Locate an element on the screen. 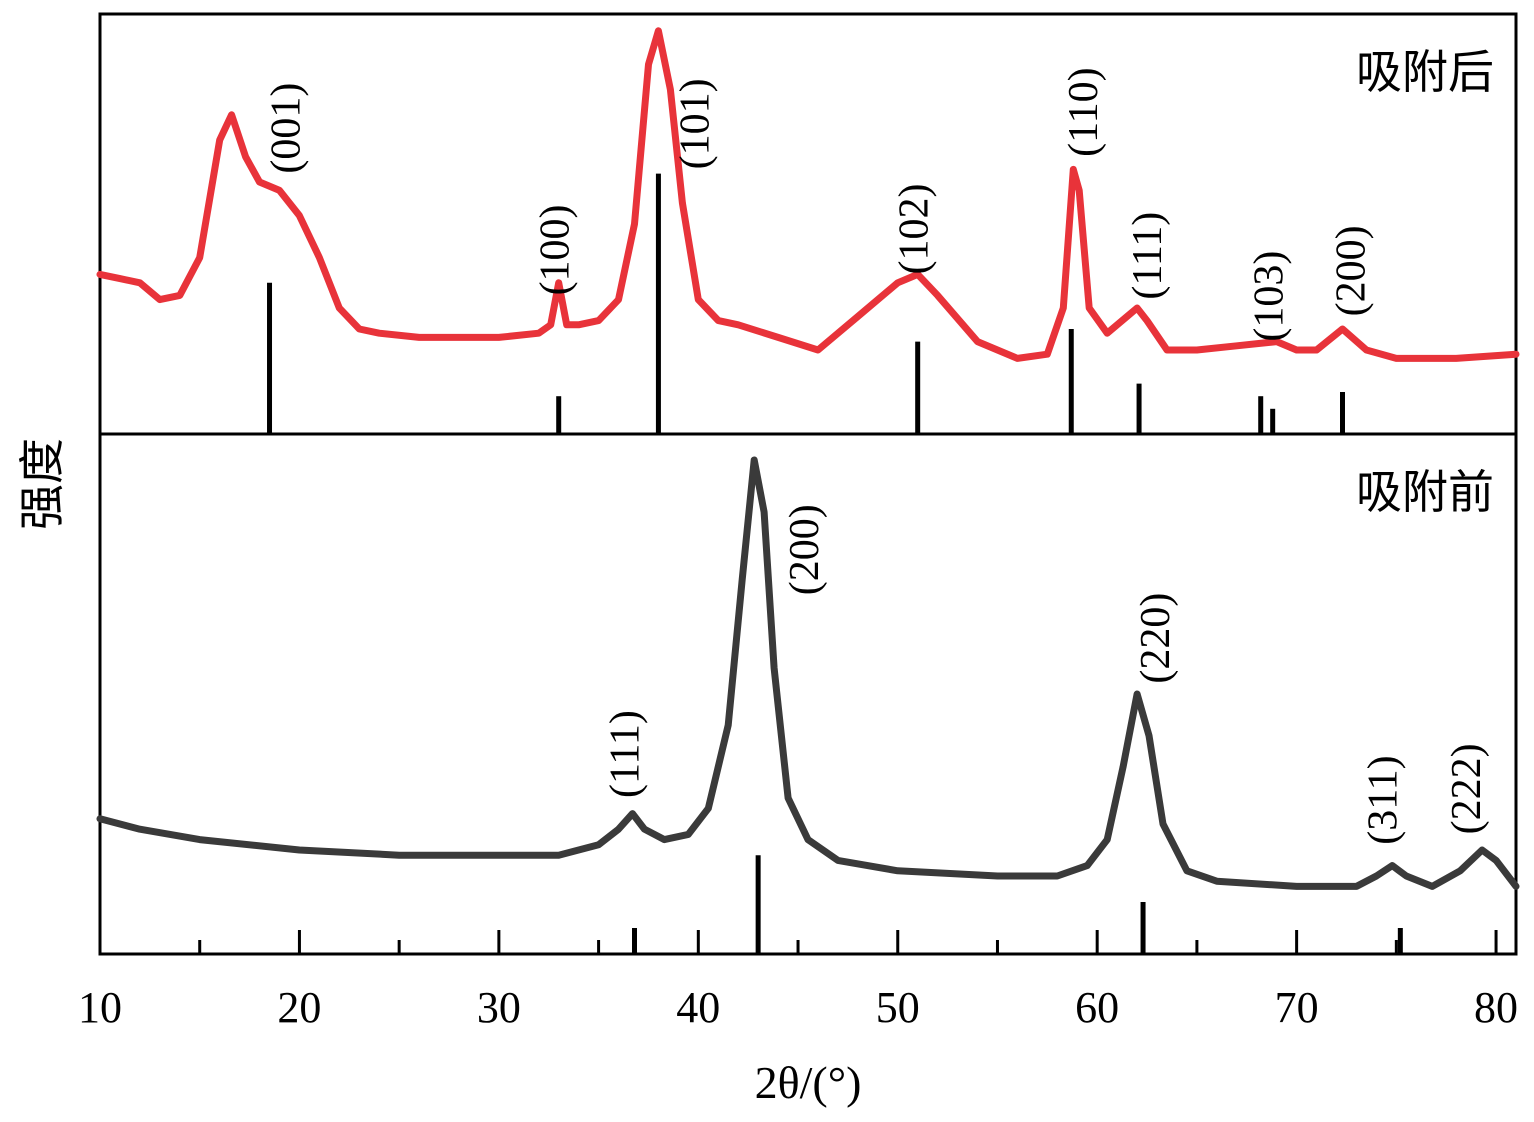 This screenshot has height=1122, width=1534. peak-label: (220) is located at coordinates (1156, 638).